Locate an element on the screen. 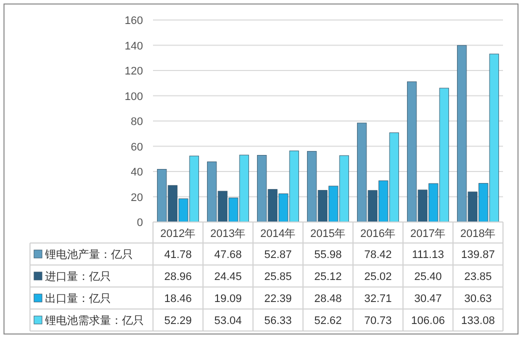 The width and height of the screenshot is (522, 338). legend-label: 出口量：亿只 is located at coordinates (78, 298).